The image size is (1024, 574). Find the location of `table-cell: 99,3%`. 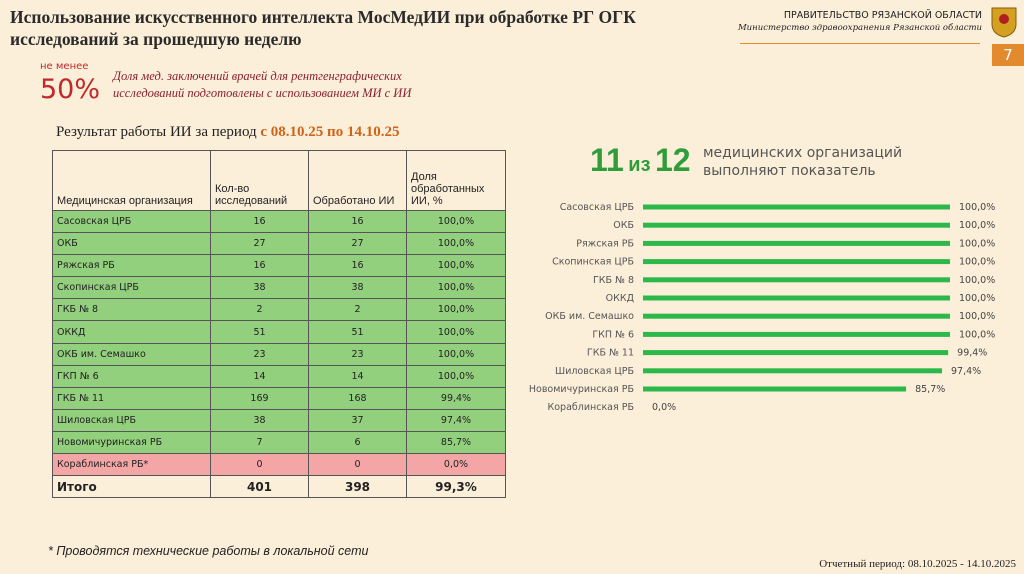

table-cell: 99,3% is located at coordinates (456, 487).